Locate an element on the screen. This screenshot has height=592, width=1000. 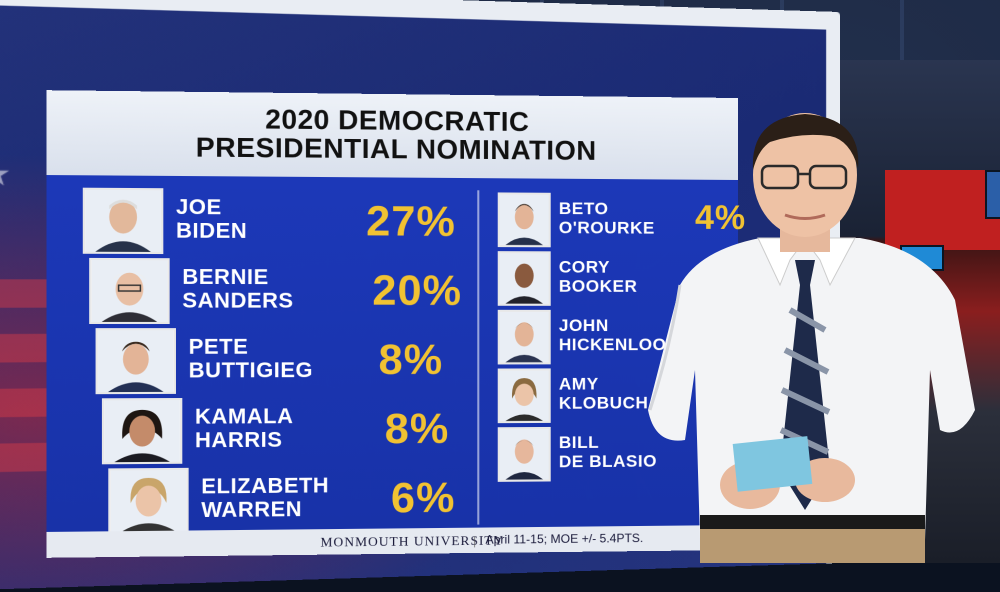
studio-monitor is located at coordinates (992, 194).